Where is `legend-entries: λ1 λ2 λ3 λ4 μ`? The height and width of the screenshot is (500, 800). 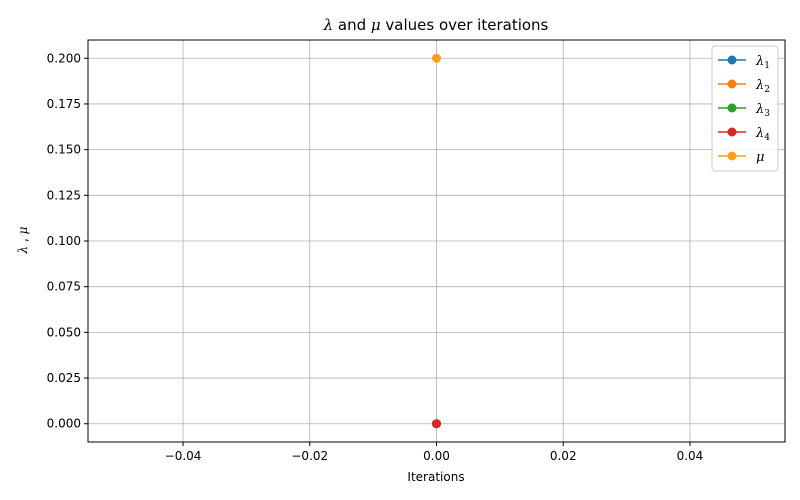
legend-entries: λ1 λ2 λ3 λ4 μ is located at coordinates (744, 109).